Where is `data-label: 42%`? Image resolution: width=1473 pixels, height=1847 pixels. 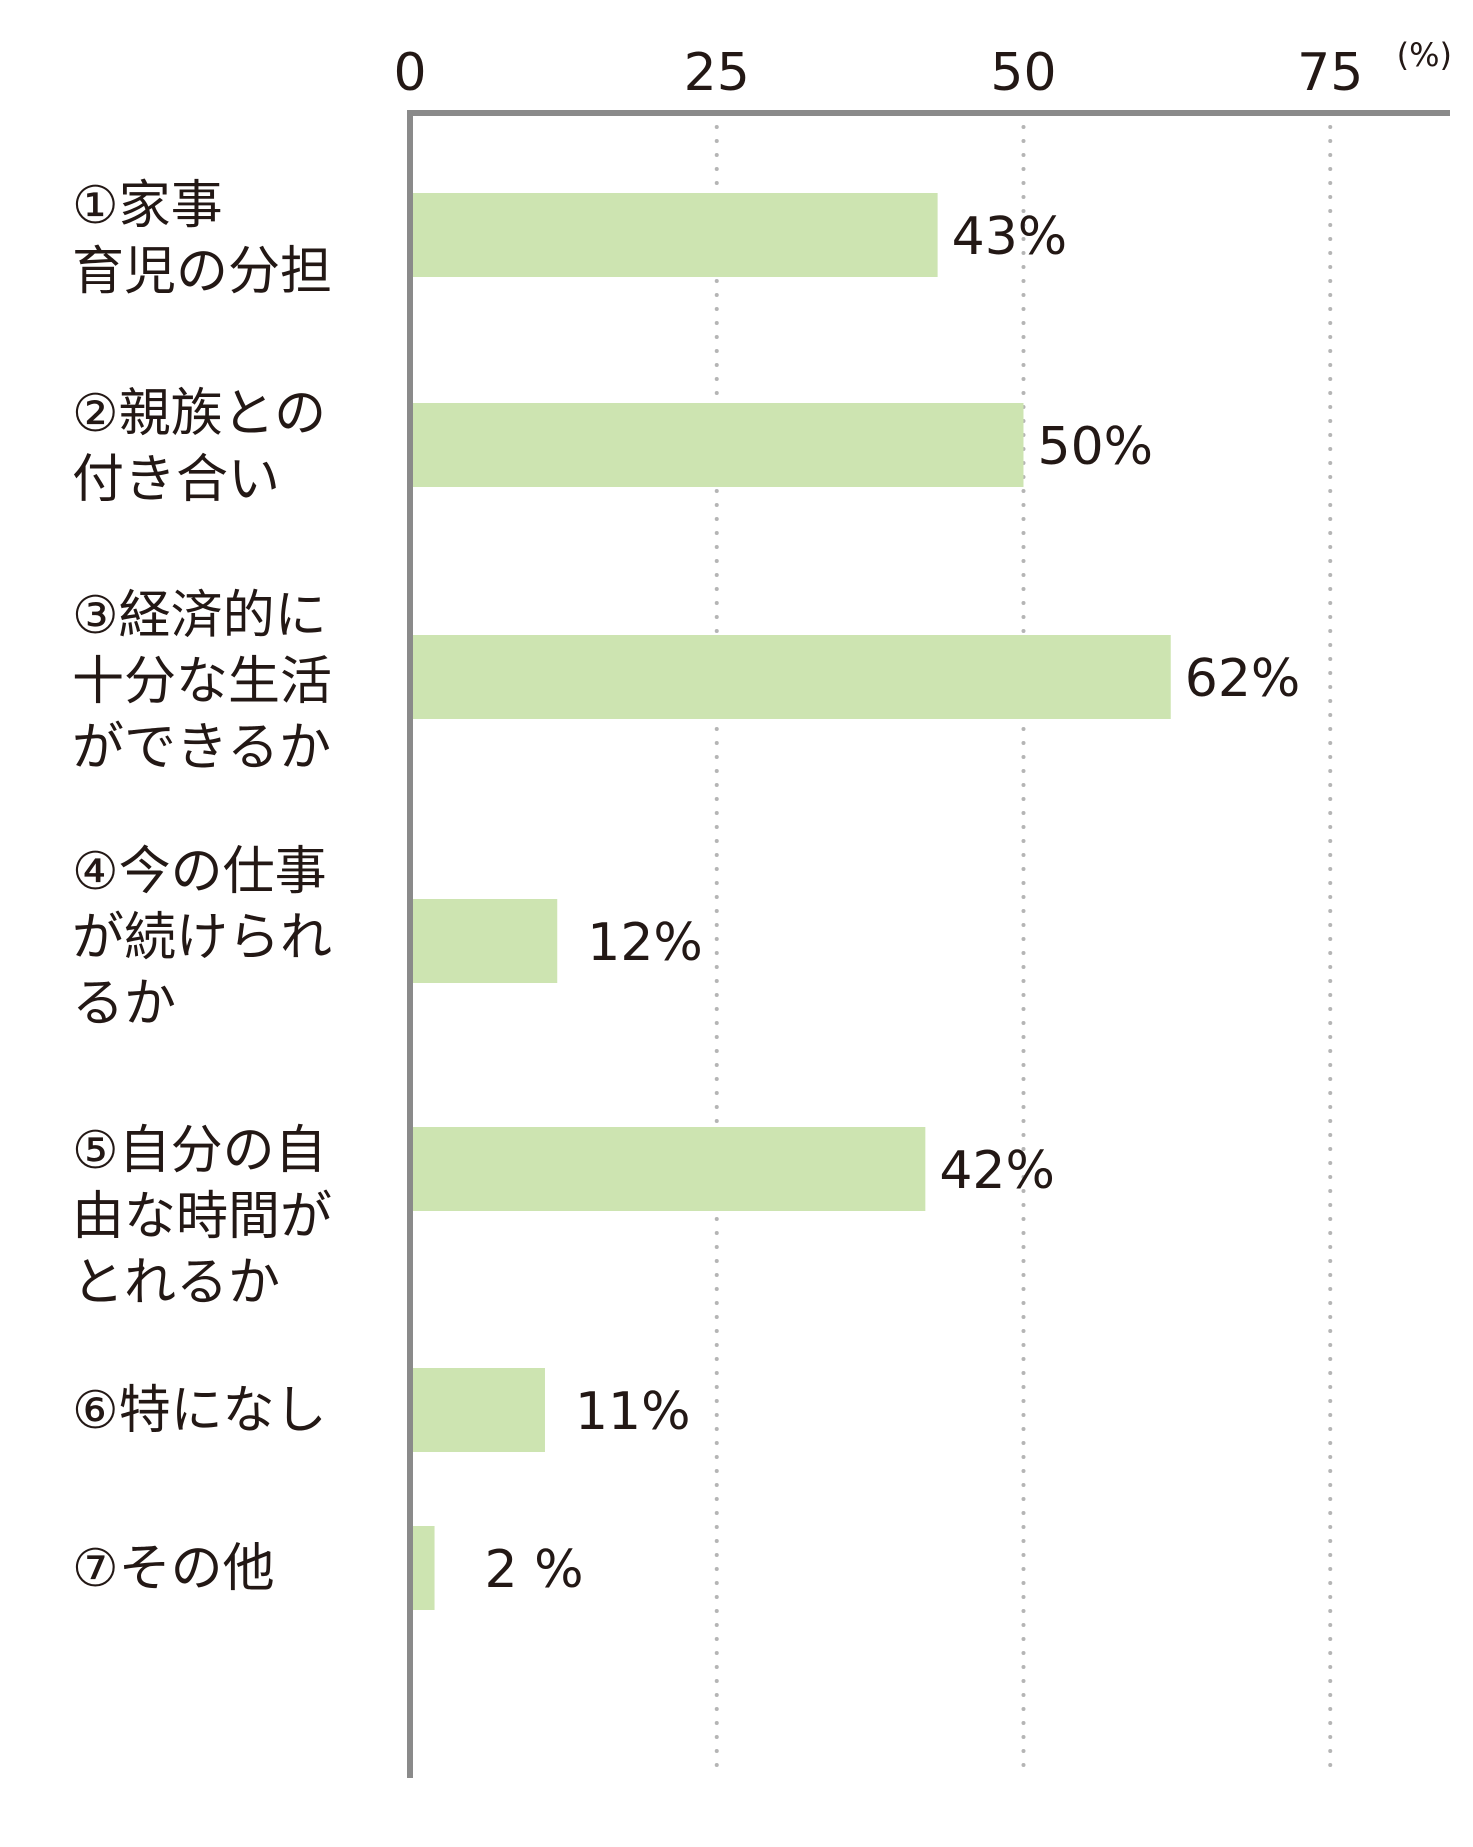
data-label: 42% is located at coordinates (997, 1171).